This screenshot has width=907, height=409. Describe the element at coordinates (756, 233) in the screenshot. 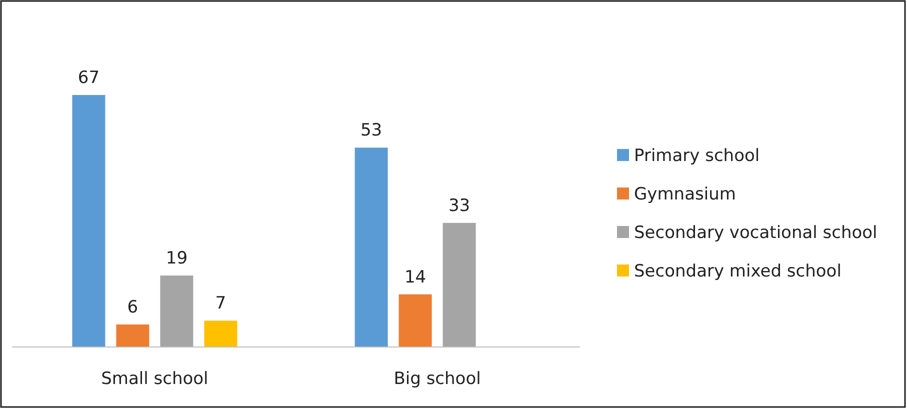

I see `legend-label: Secondary vocational school` at that location.